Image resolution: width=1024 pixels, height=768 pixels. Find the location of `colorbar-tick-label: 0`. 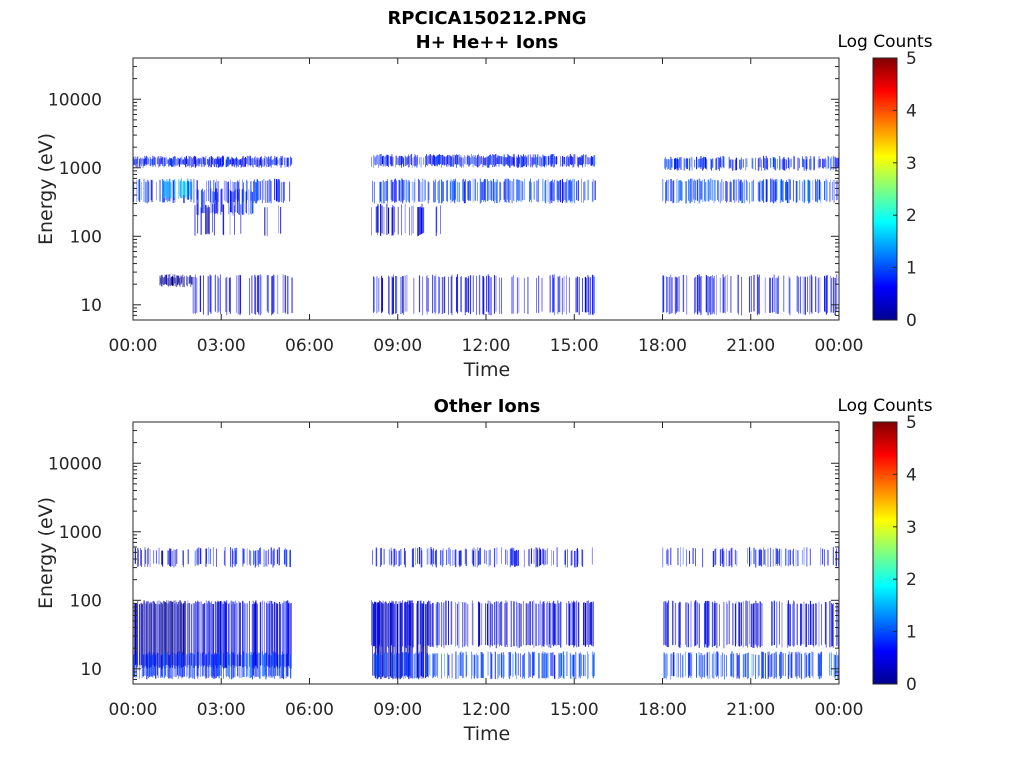

colorbar-tick-label: 0 is located at coordinates (911, 321).